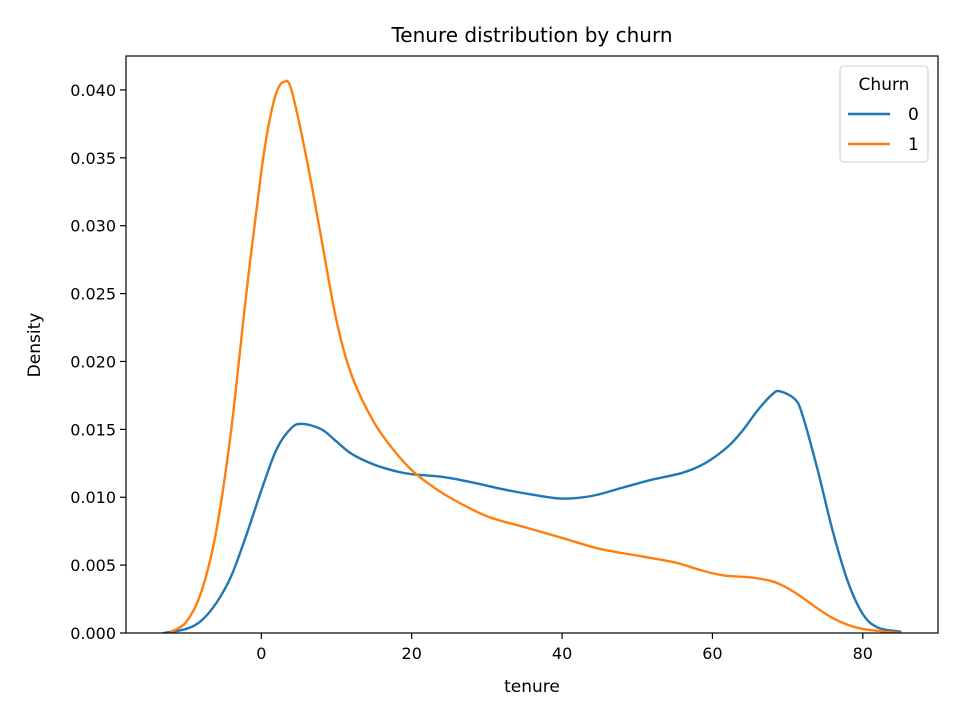 The image size is (960, 720). Describe the element at coordinates (913, 145) in the screenshot. I see `legend-label-1: 1` at that location.